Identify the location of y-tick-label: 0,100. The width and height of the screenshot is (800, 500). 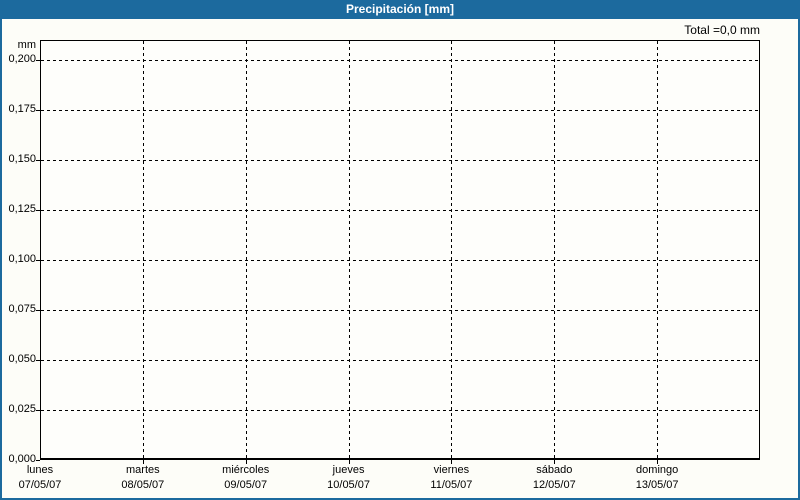
(22, 259).